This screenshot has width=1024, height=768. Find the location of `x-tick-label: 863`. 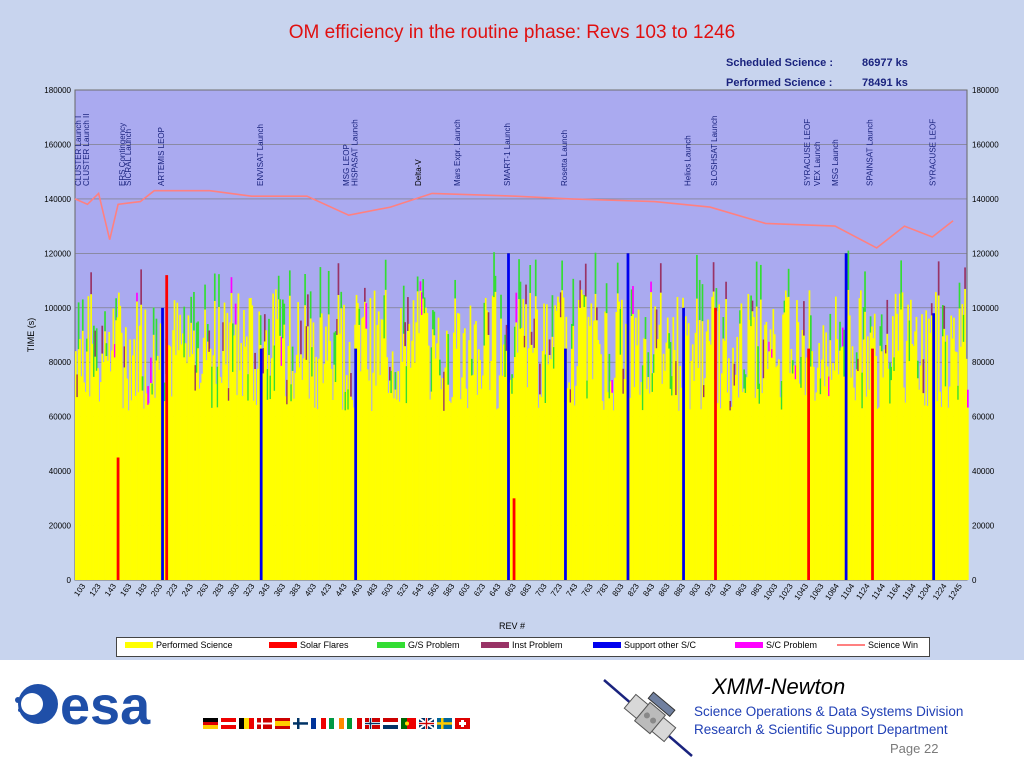

x-tick-label: 863 is located at coordinates (664, 590).